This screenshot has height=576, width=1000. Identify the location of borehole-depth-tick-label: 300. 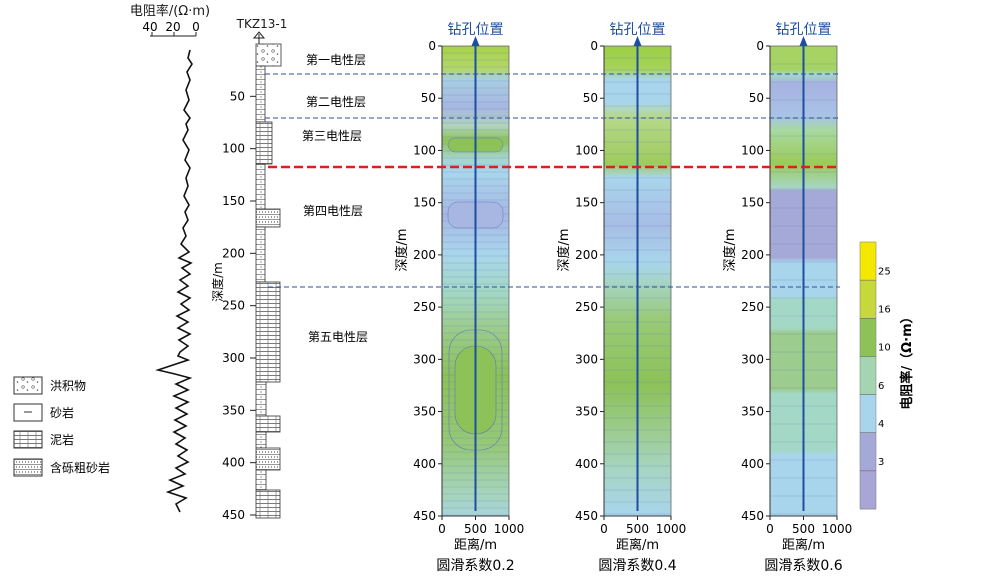
(233, 358).